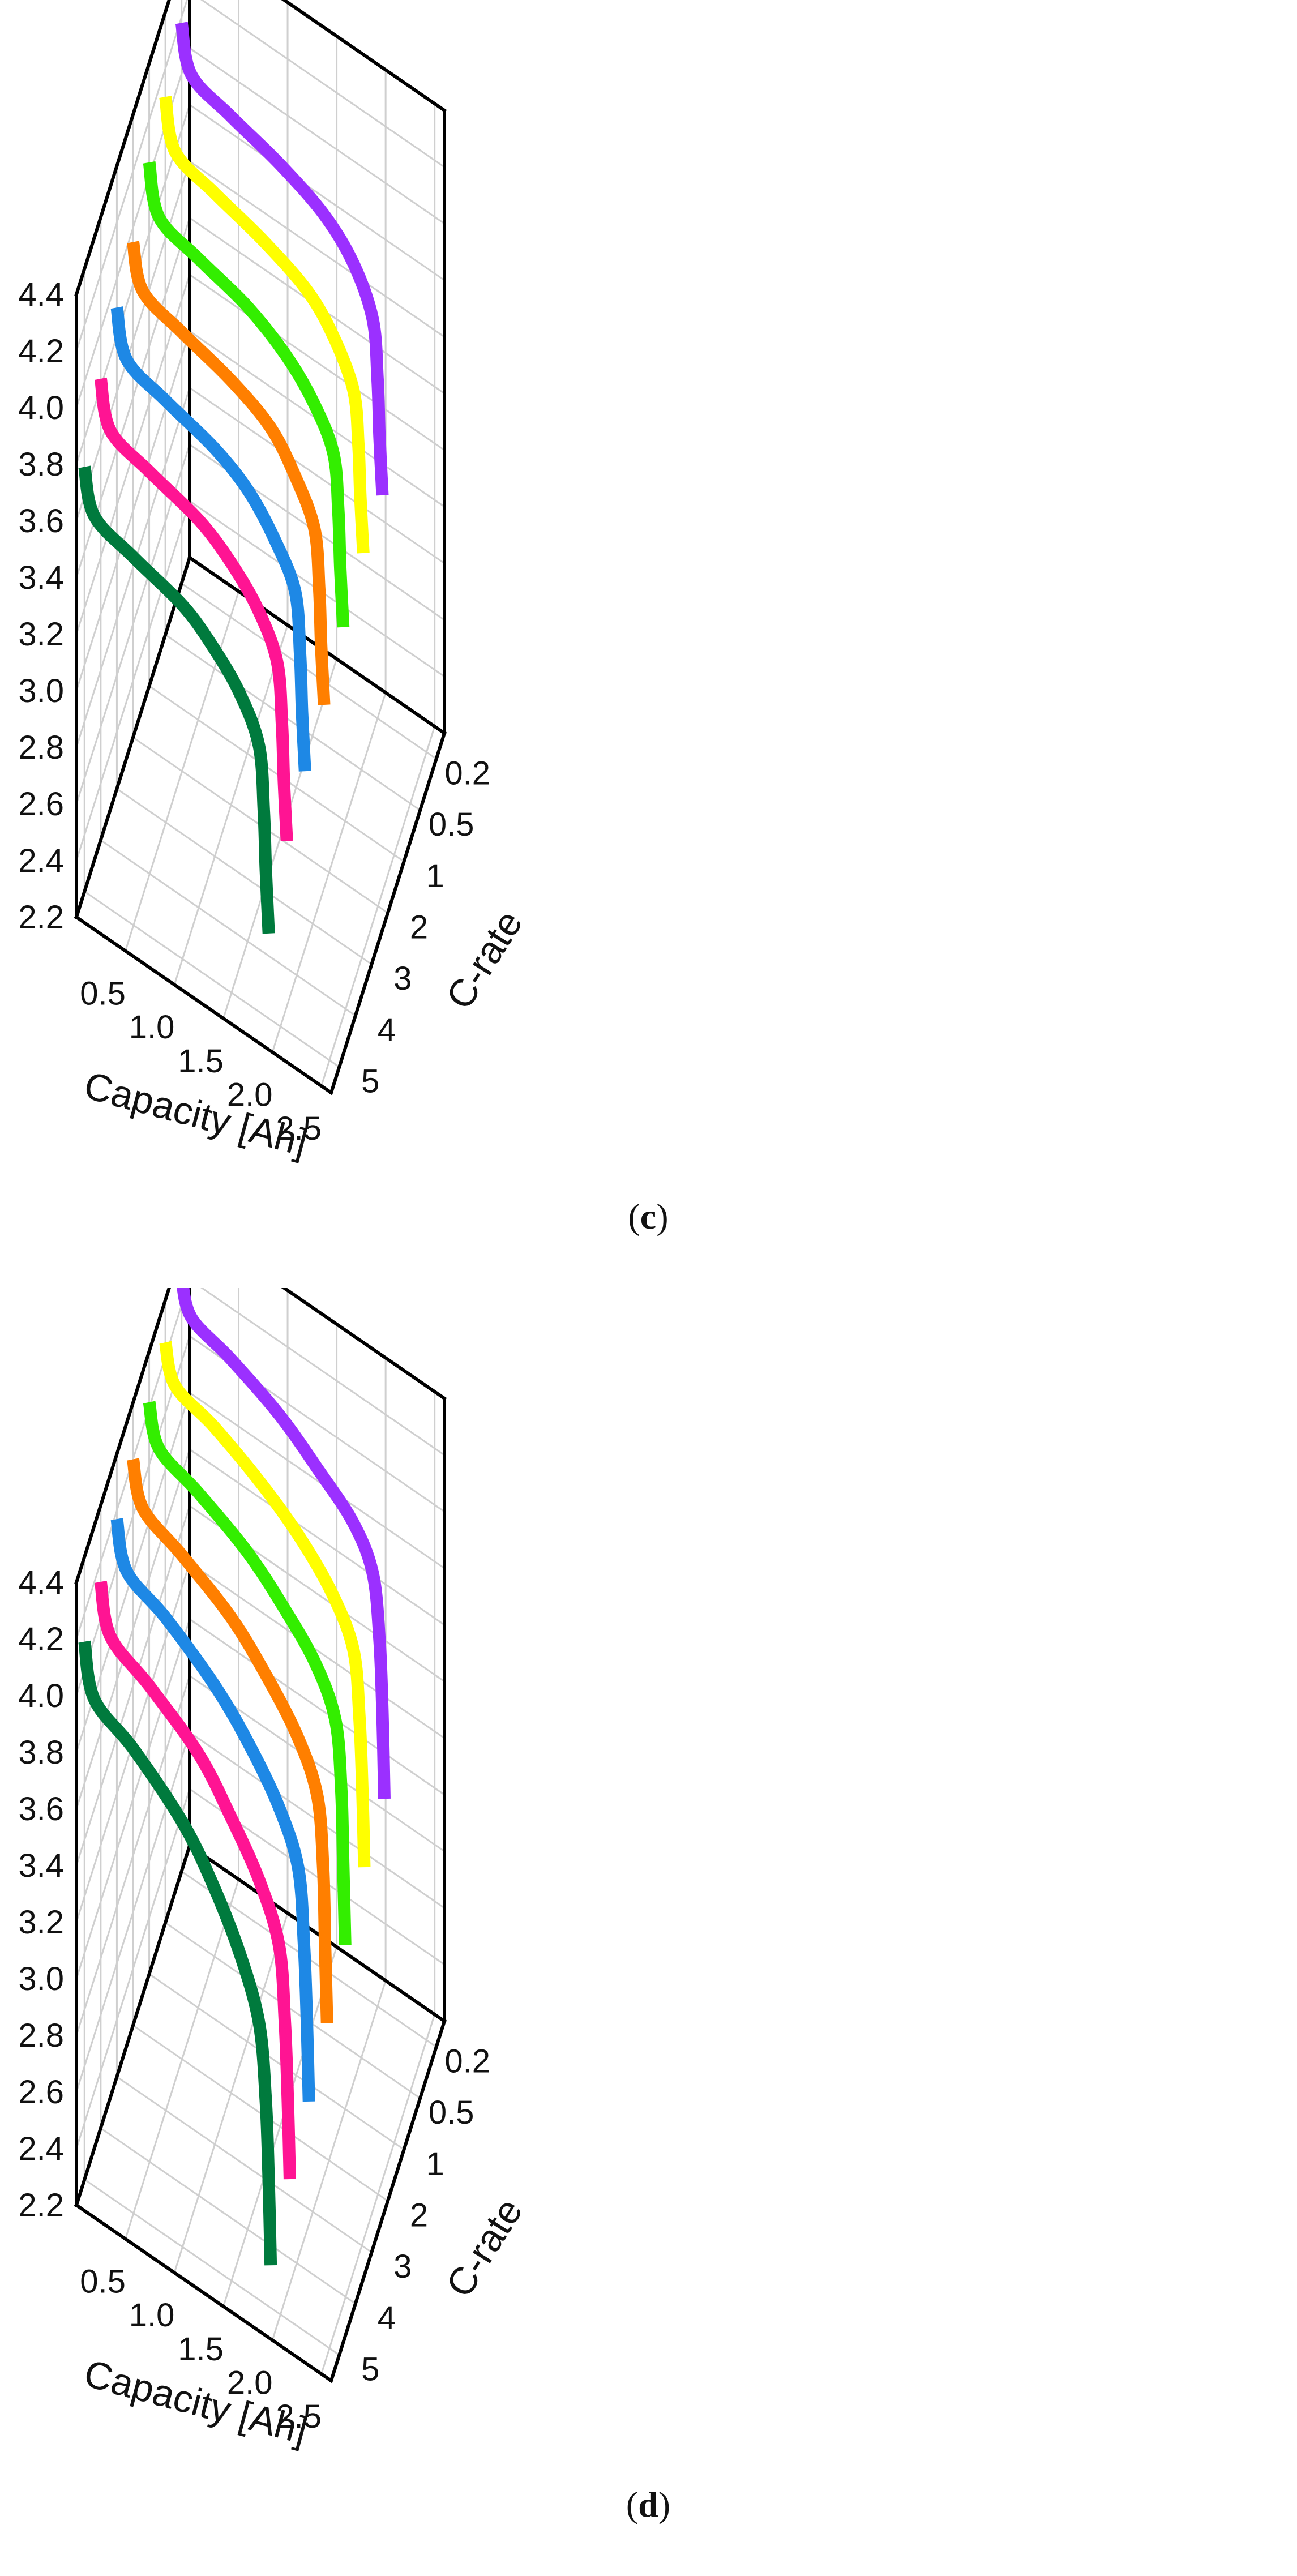  I want to click on panel-caption: (d), so click(648, 2504).